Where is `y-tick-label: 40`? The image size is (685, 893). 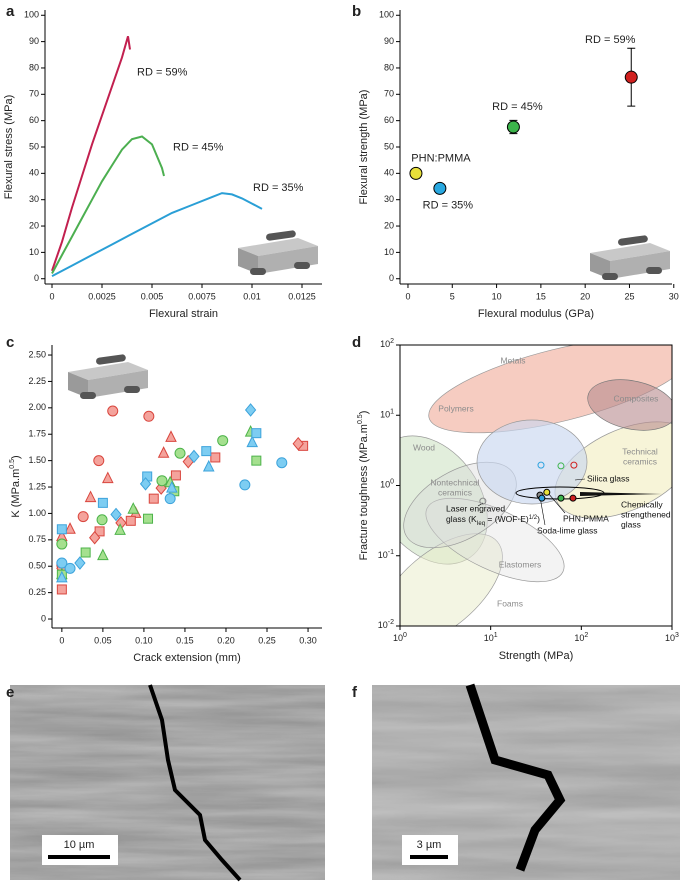
y-tick-label: 40 is located at coordinates (389, 173).